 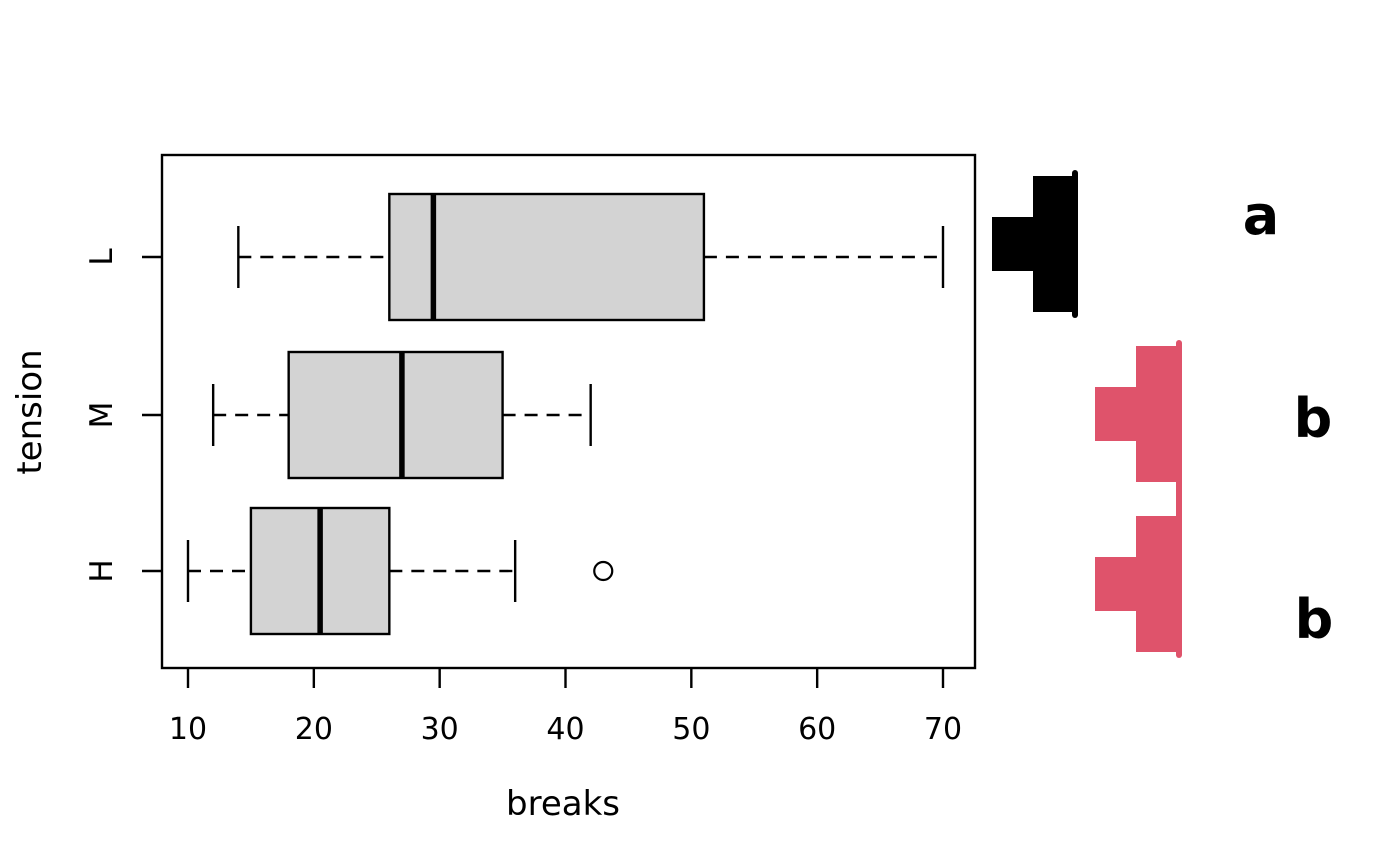 What do you see at coordinates (188, 729) in the screenshot?
I see `x-axis-tick-label: 10` at bounding box center [188, 729].